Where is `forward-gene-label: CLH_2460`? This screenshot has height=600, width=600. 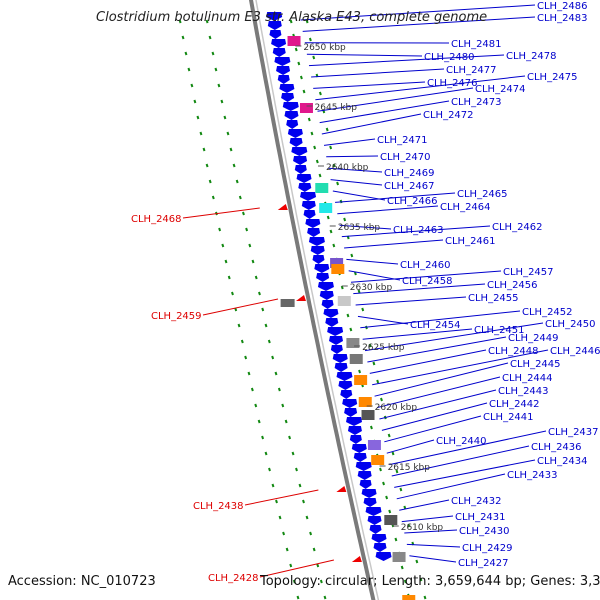
forward-gene-label: CLH_2460 is located at coordinates (425, 265).